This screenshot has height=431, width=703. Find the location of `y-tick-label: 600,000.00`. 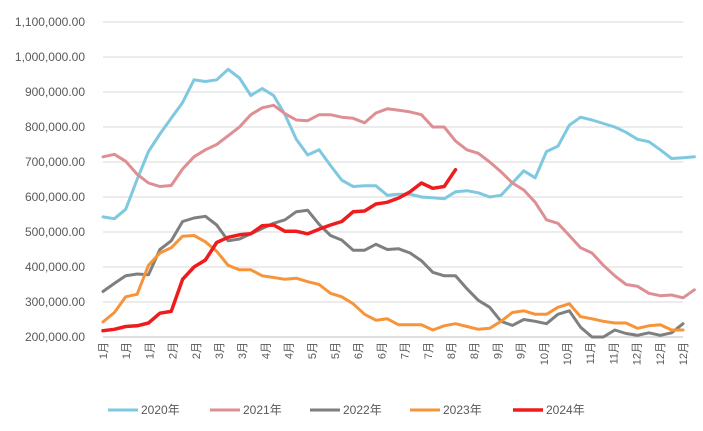

y-tick-label: 600,000.00 is located at coordinates (55, 197).